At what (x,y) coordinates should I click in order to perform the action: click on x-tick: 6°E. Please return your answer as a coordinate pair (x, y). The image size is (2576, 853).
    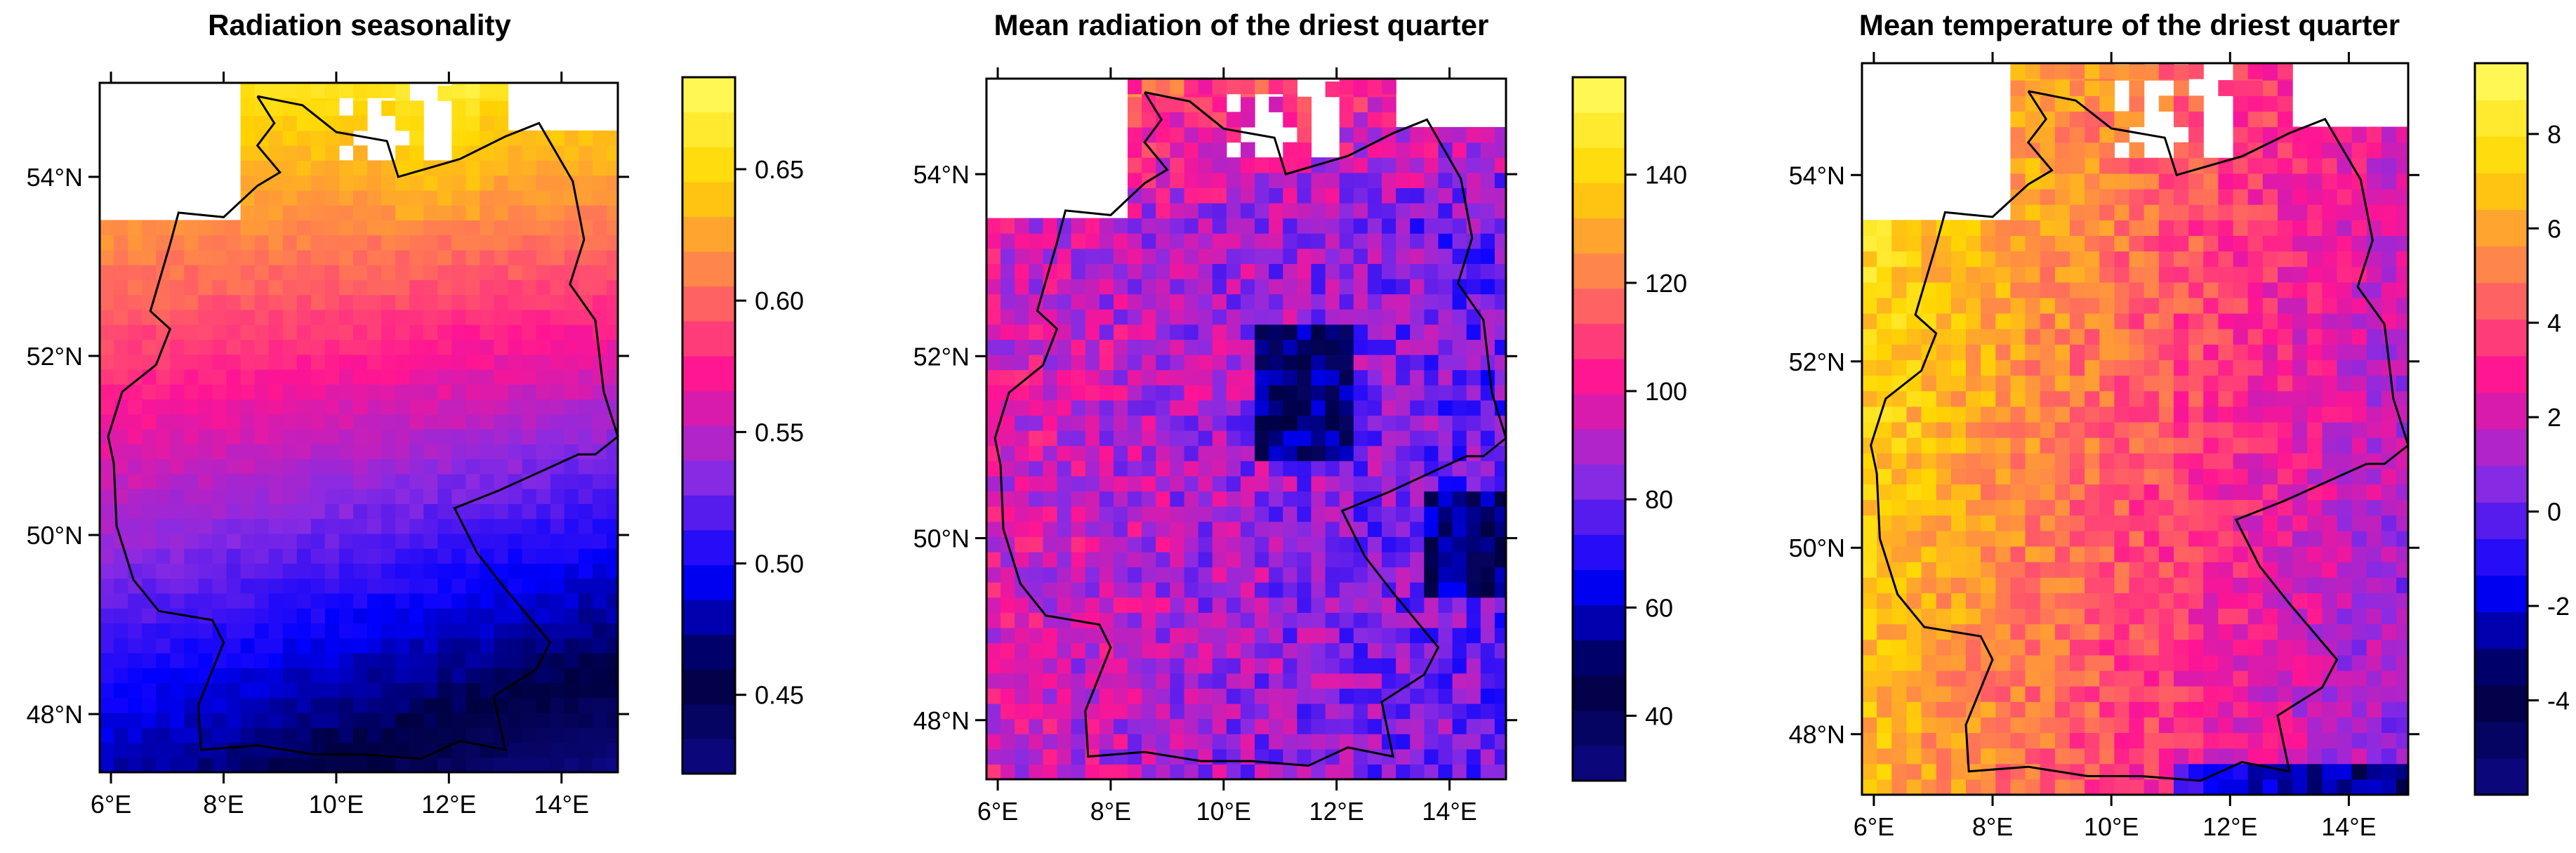
    Looking at the image, I should click on (111, 445).